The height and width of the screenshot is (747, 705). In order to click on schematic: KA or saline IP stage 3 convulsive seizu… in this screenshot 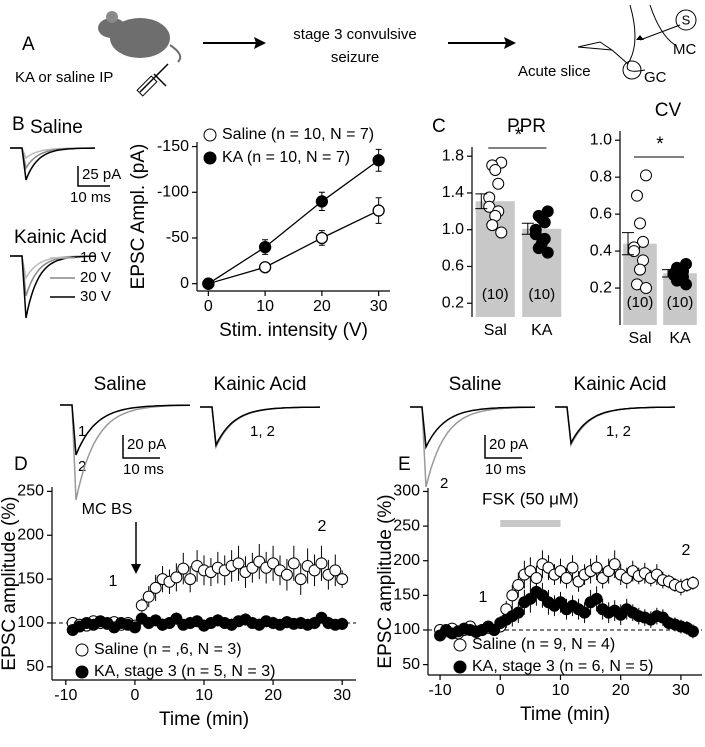, I will do `click(356, 50)`.